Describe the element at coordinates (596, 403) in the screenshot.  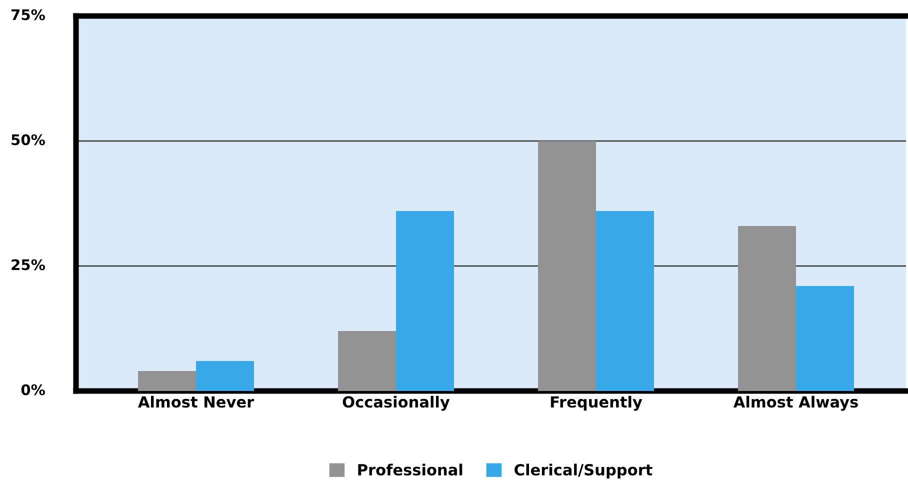
I see `x-tick-label: Frequently` at that location.